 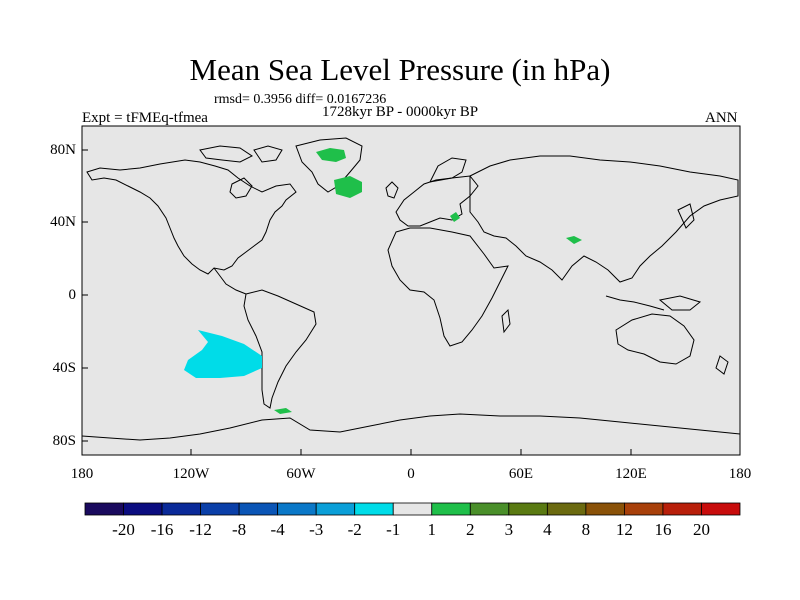 I want to click on new-guinea-coast, so click(x=680, y=303).